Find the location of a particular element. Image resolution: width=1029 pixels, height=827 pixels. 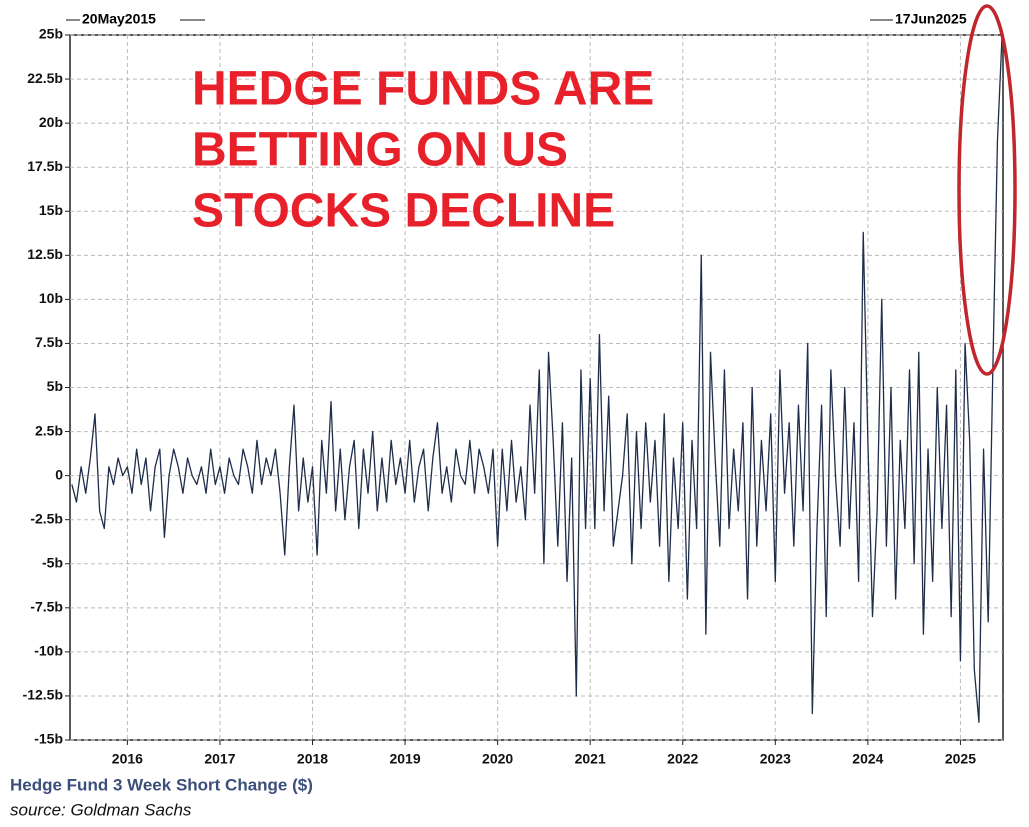

series-title: Hedge Fund 3 Week Short Change ($) is located at coordinates (161, 784).